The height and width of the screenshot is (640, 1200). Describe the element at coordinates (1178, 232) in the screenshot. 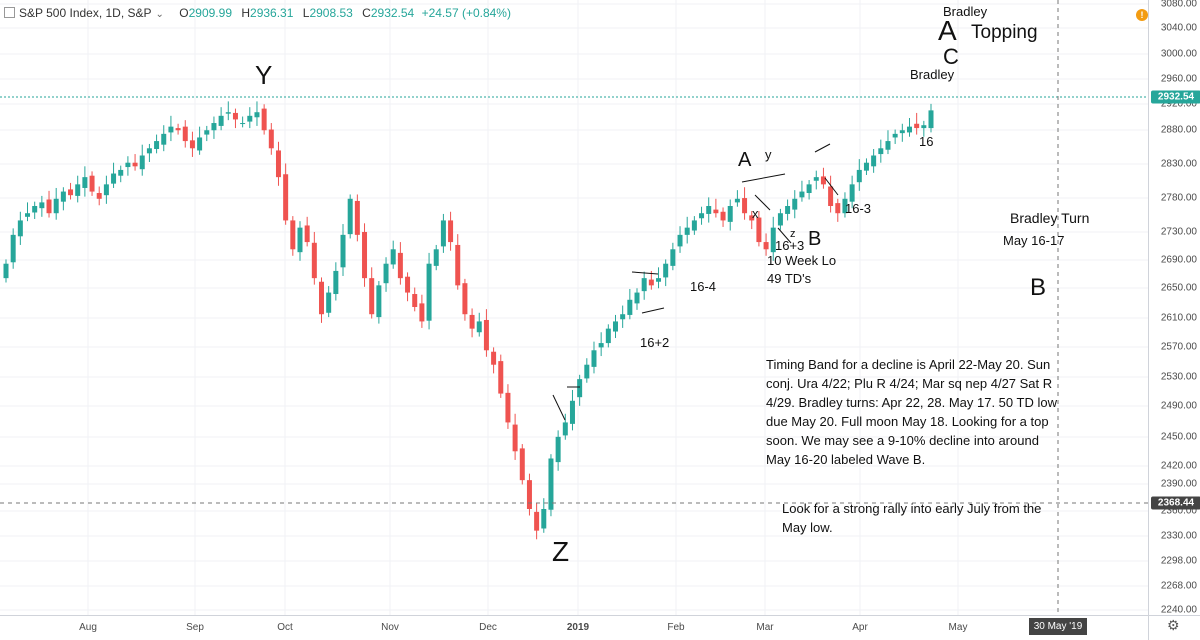

I see `price-tick-label: 2730.00` at that location.